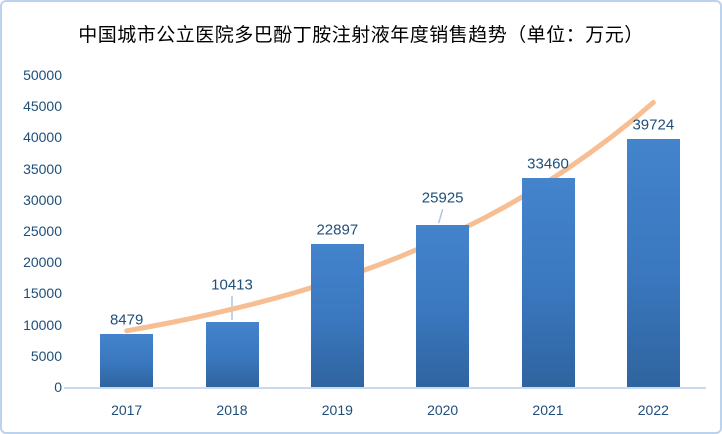 The width and height of the screenshot is (722, 434). Describe the element at coordinates (337, 410) in the screenshot. I see `x-axis-tick-label: 2019` at that location.